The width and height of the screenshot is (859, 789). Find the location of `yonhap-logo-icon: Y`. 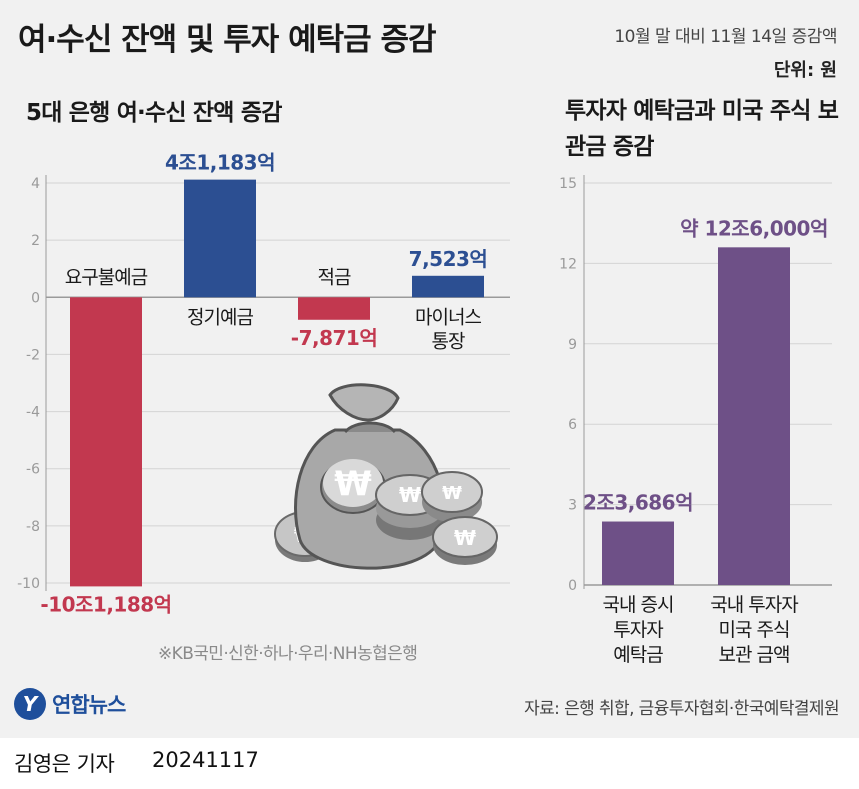

yonhap-logo-icon: Y is located at coordinates (30, 704).